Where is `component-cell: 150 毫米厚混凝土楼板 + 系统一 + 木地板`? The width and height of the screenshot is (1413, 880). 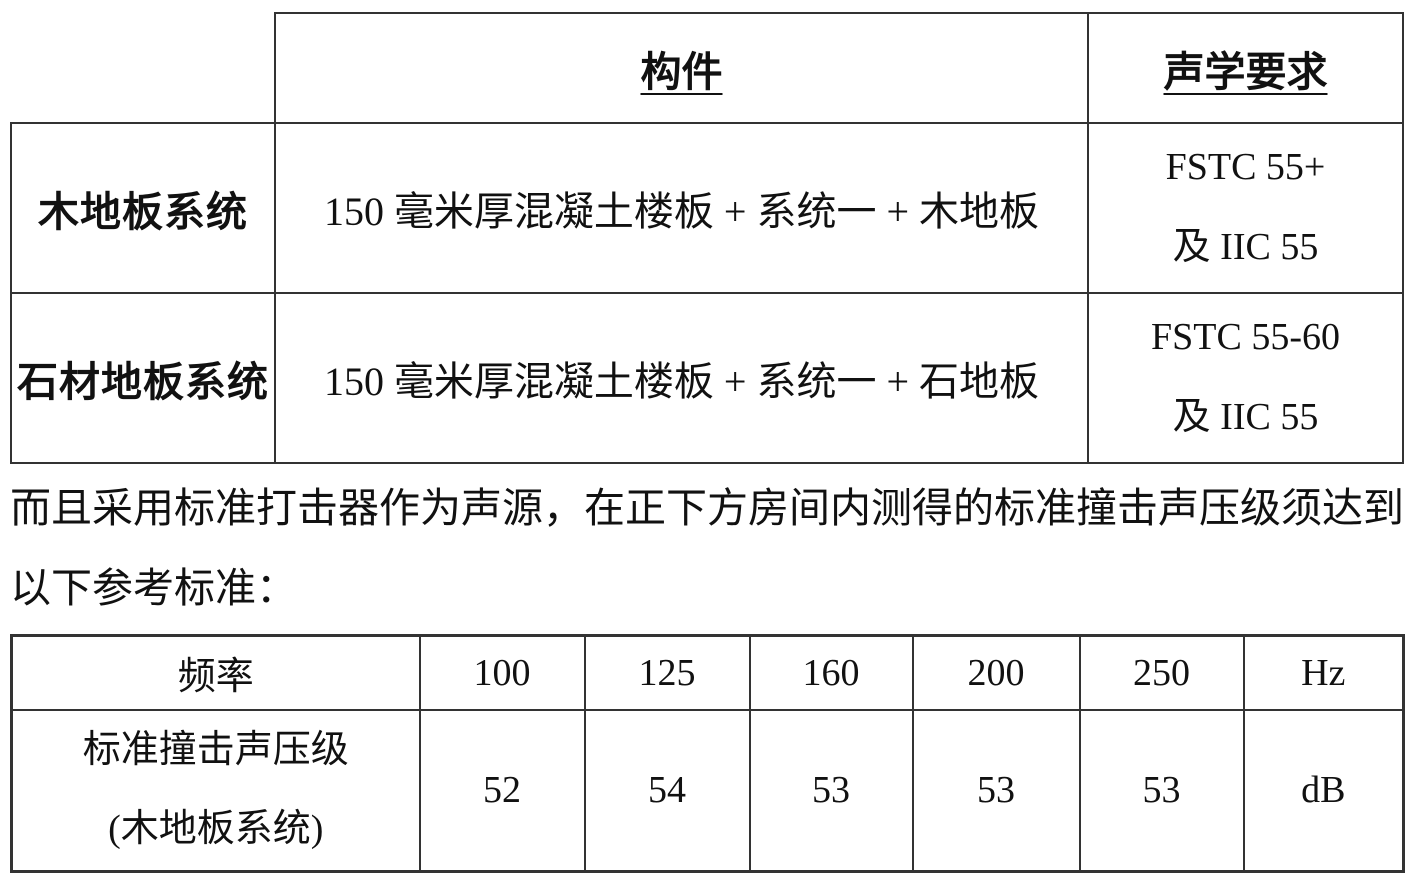
component-cell: 150 毫米厚混凝土楼板 + 系统一 + 木地板 is located at coordinates (681, 208).